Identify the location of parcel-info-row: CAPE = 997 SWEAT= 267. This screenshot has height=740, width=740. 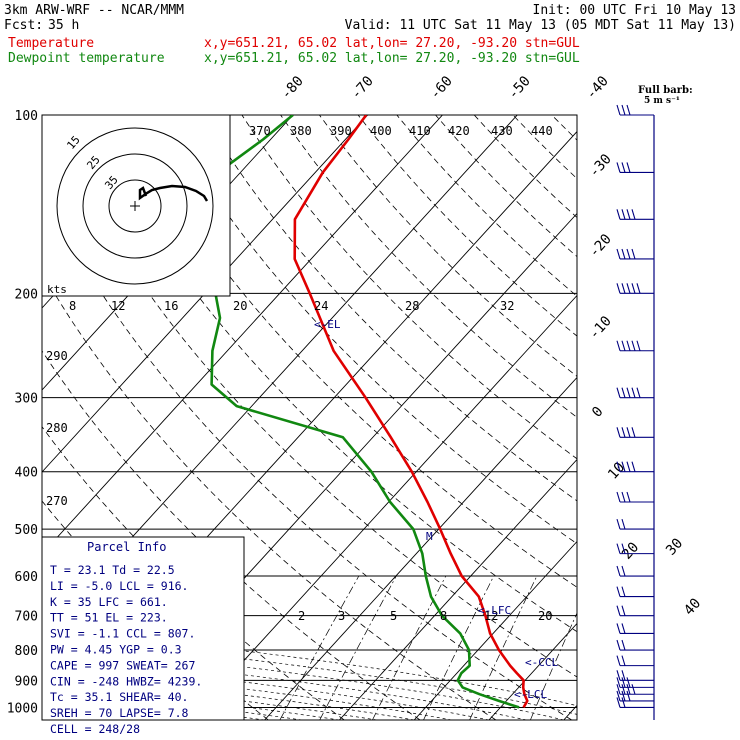
(122, 665).